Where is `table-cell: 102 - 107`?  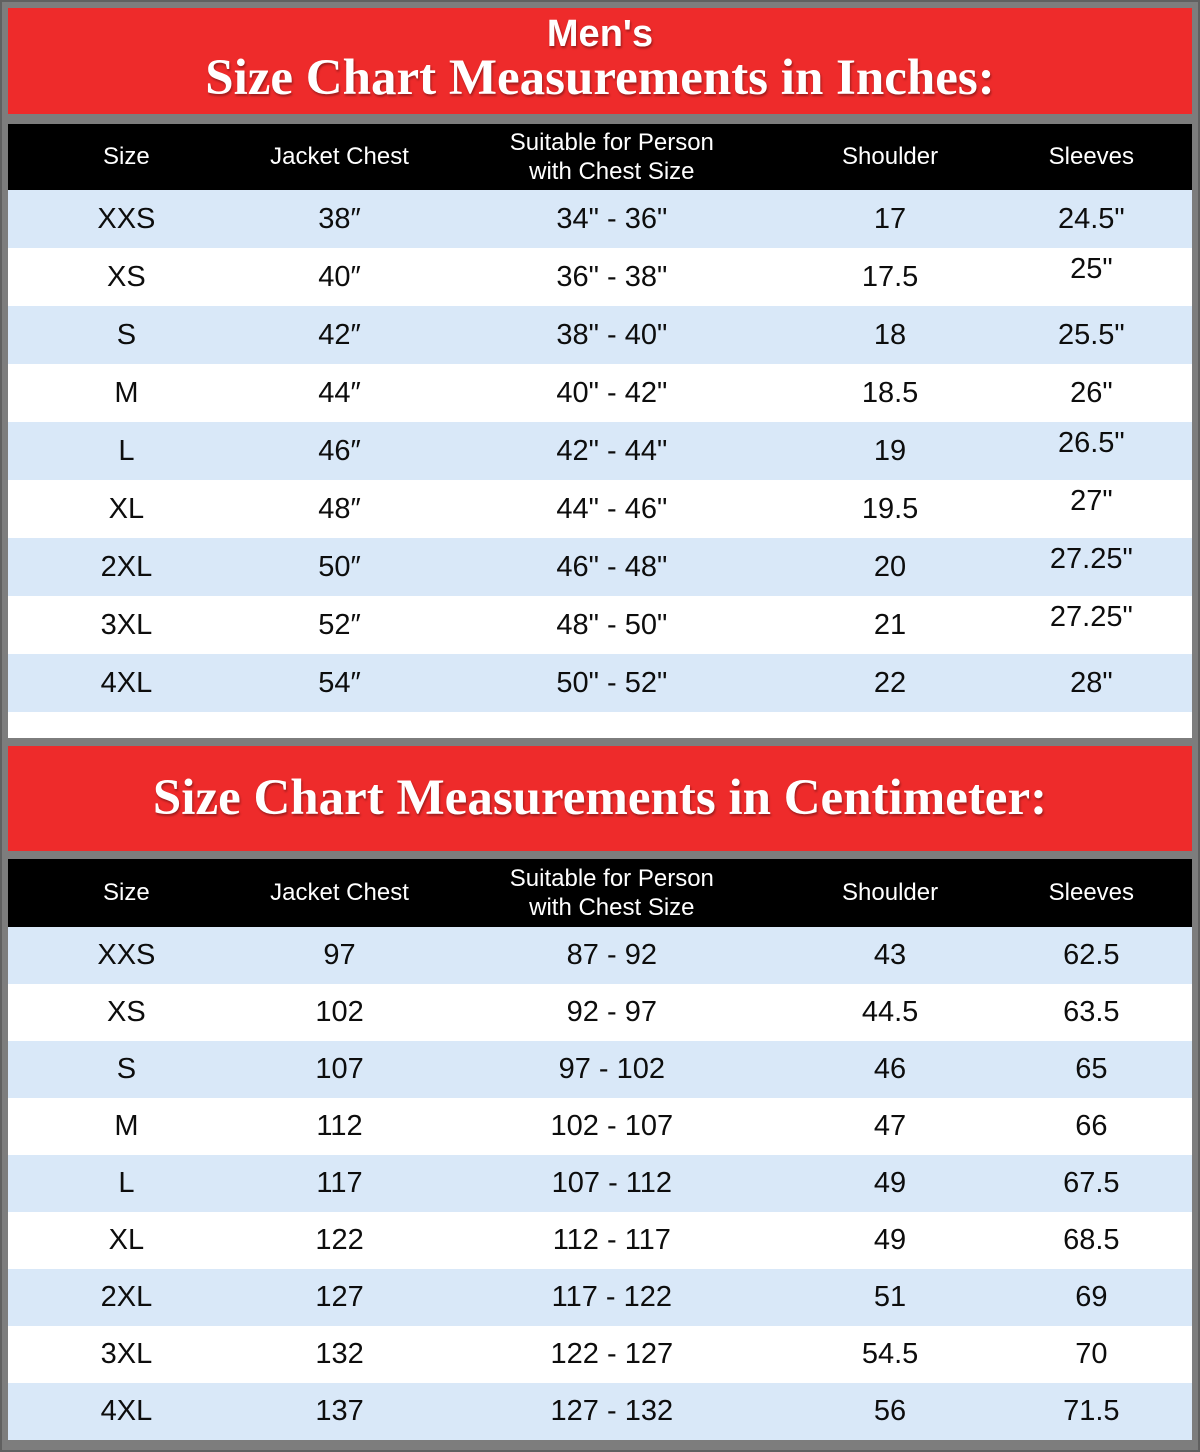 table-cell: 102 - 107 is located at coordinates (612, 1126).